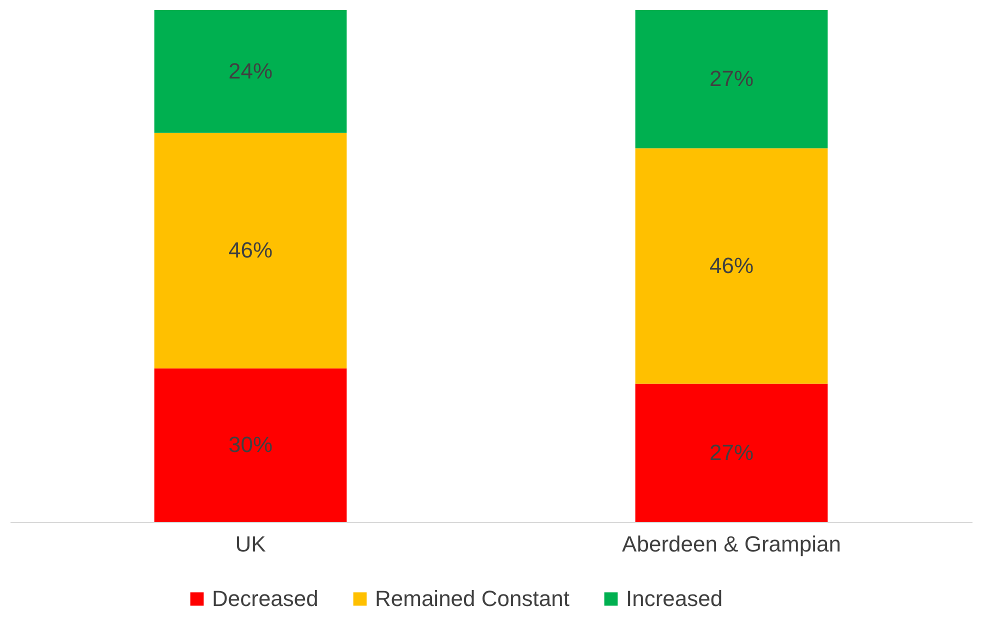 The width and height of the screenshot is (982, 624). What do you see at coordinates (265, 598) in the screenshot?
I see `legend-label: Decreased` at bounding box center [265, 598].